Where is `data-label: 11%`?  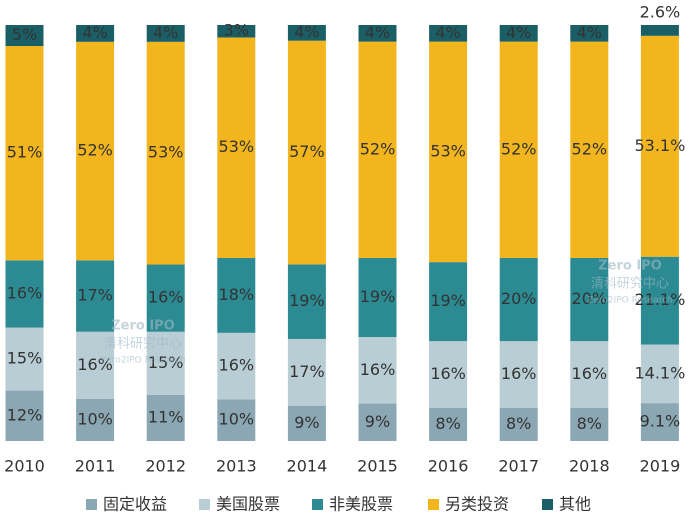 data-label: 11% is located at coordinates (166, 416).